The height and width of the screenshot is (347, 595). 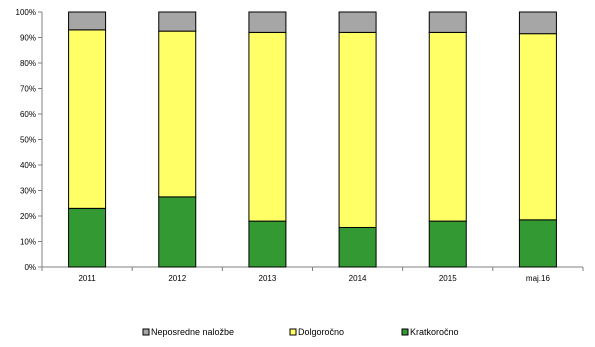 What do you see at coordinates (28, 114) in the screenshot?
I see `y-tick-label: 60%` at bounding box center [28, 114].